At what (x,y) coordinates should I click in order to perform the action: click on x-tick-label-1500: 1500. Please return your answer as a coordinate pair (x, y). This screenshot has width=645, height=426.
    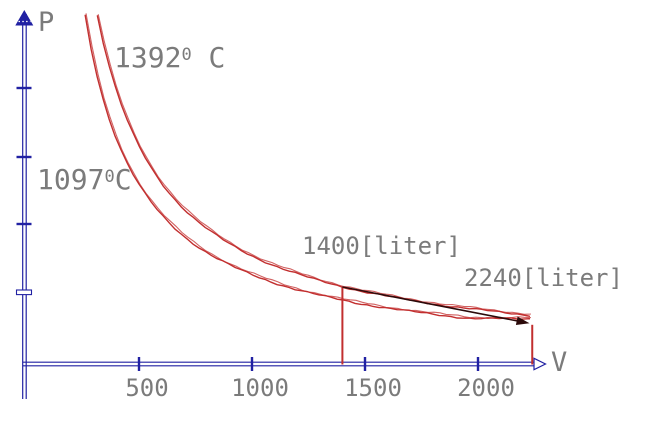
    Looking at the image, I should click on (373, 388).